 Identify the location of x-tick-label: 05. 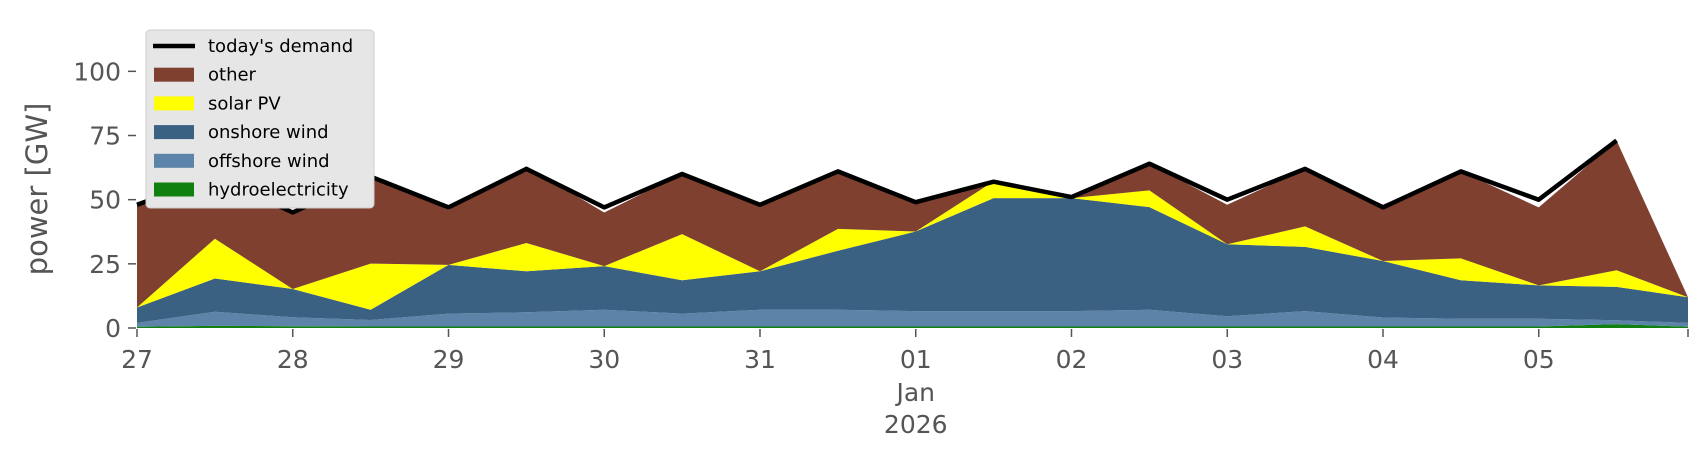
(1539, 359).